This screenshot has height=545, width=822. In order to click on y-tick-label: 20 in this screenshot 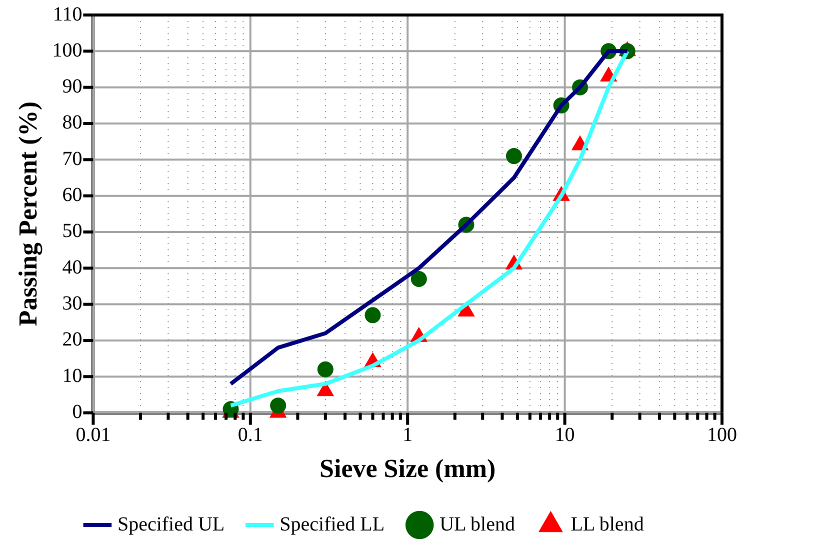, I will do `click(72, 339)`.